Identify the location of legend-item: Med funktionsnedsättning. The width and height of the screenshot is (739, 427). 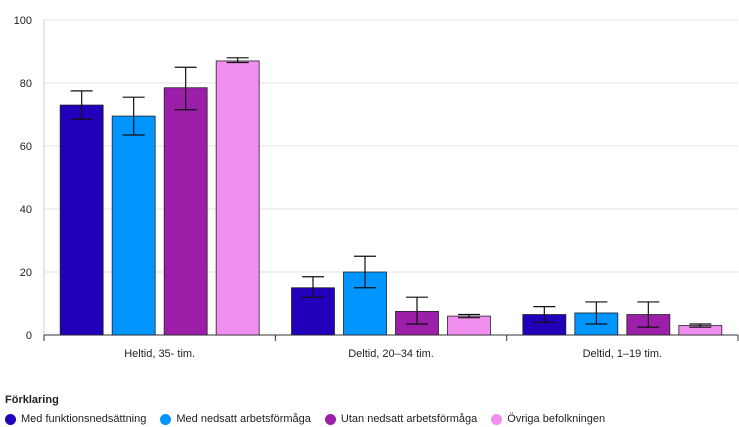
(75, 419).